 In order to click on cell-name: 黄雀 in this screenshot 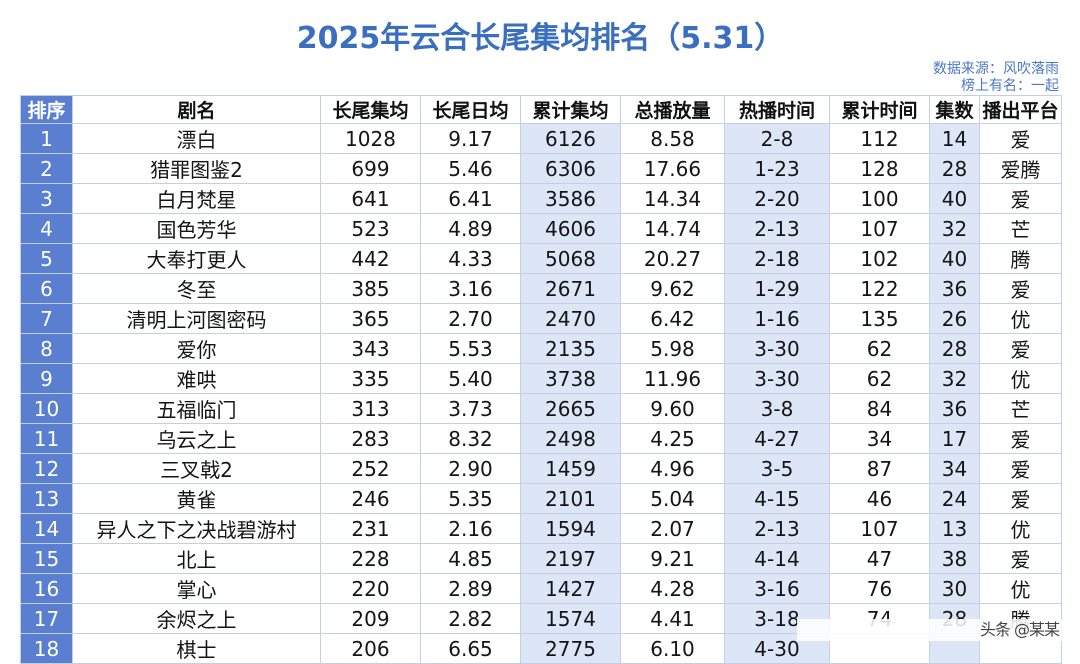, I will do `click(196, 498)`.